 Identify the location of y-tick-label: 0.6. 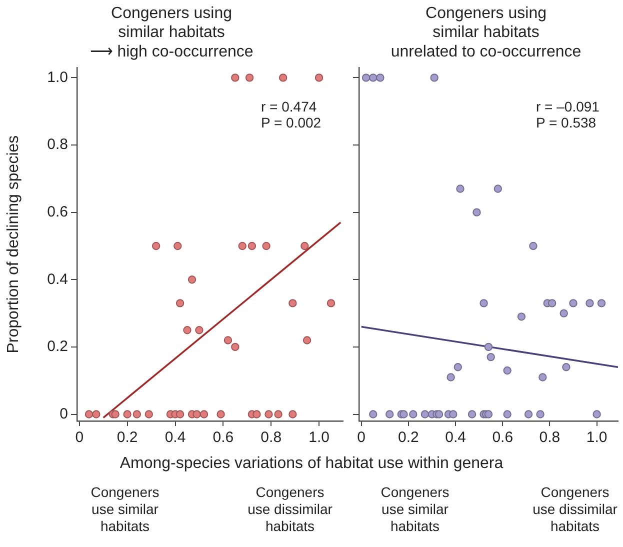
(57, 211).